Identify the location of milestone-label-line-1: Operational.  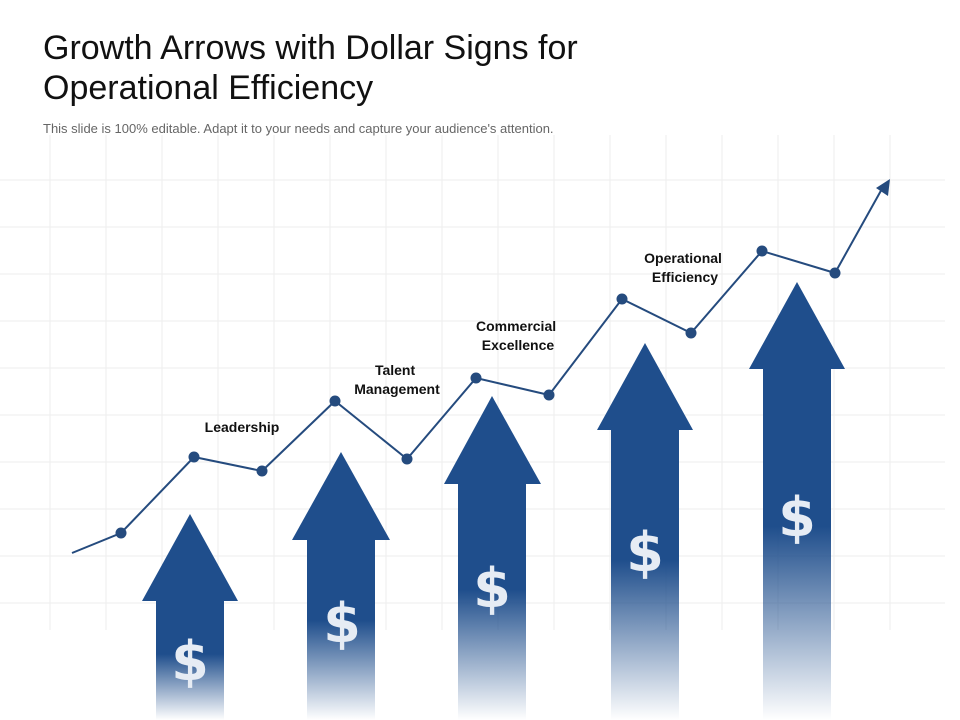
(683, 258).